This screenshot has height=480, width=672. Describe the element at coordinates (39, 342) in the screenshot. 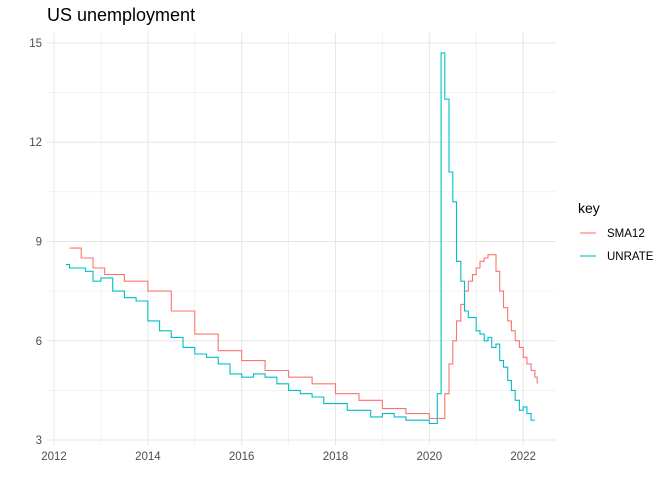

I see `y-tick-label: 6` at that location.